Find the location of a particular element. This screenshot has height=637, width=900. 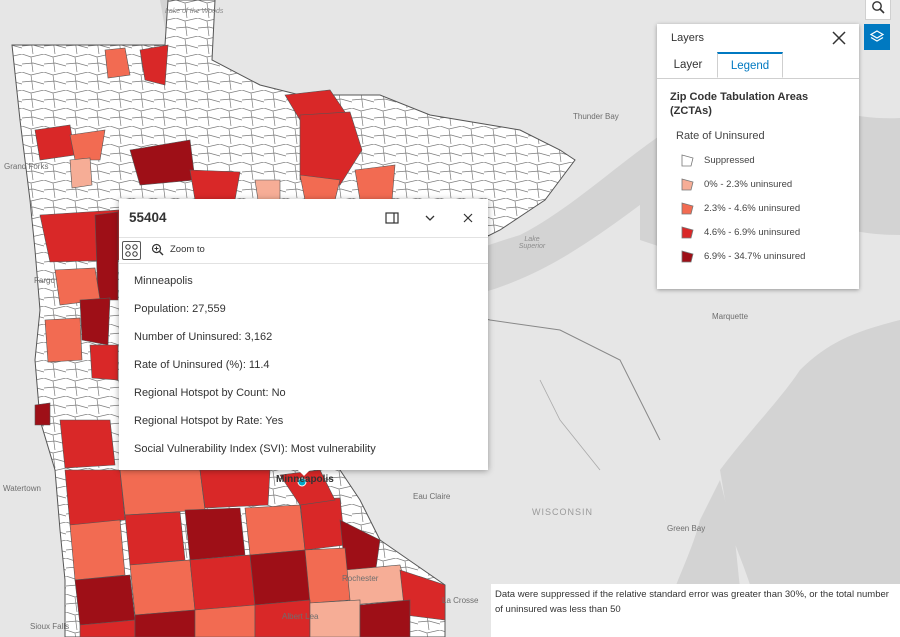

popup-field-city: Minneapolis is located at coordinates (163, 281).